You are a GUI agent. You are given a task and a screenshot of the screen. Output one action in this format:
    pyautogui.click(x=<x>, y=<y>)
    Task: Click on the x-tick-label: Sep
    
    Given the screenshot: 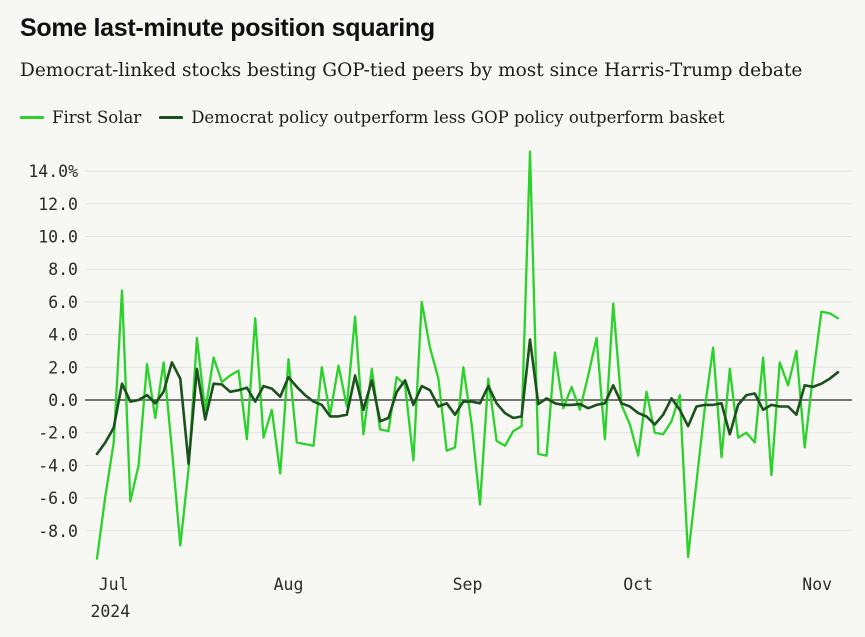 What is the action you would take?
    pyautogui.click(x=468, y=584)
    